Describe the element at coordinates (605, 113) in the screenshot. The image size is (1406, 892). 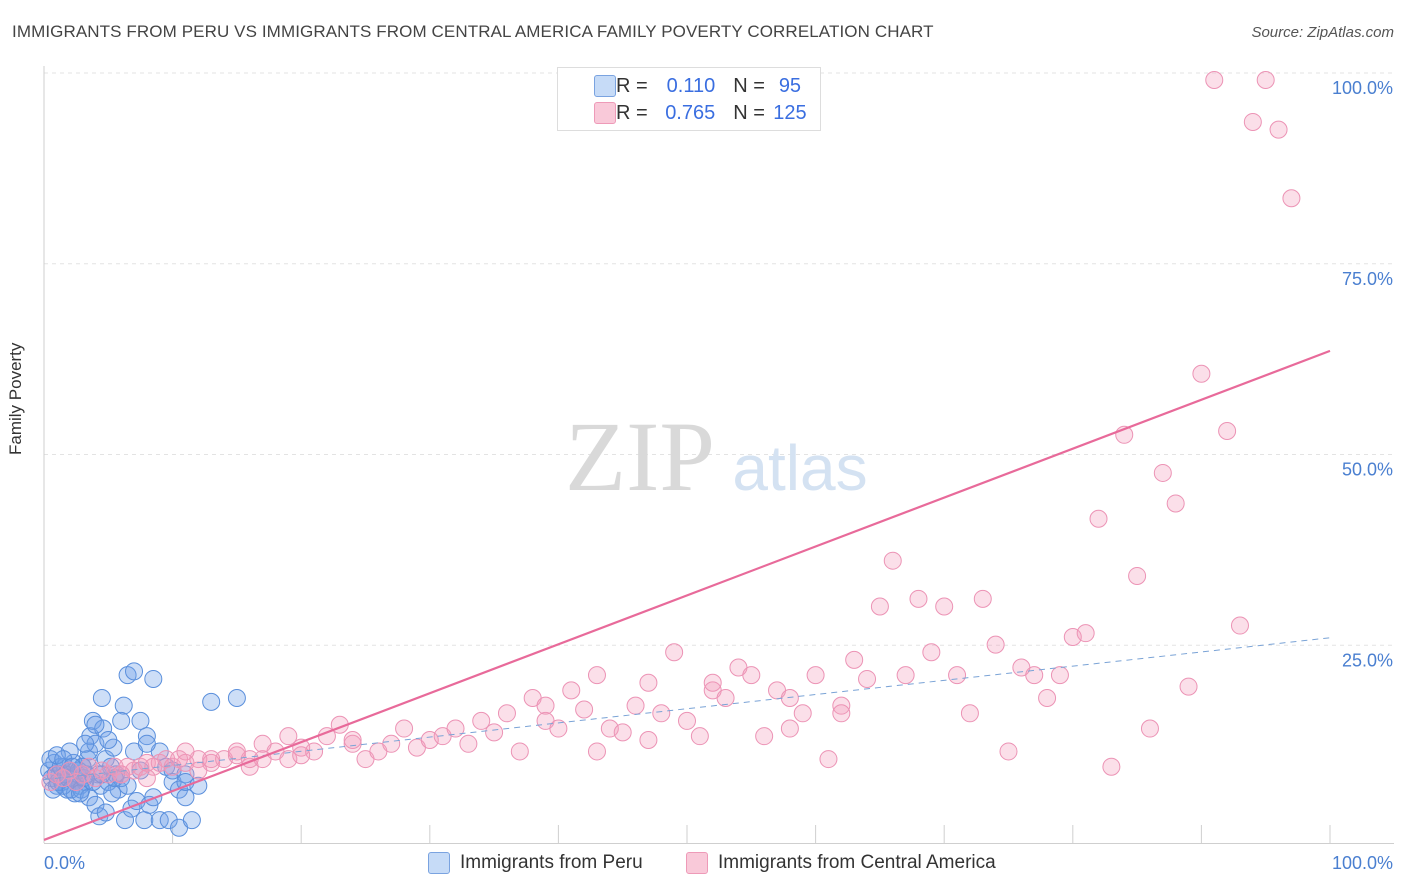
I see `legend-swatch-central` at that location.